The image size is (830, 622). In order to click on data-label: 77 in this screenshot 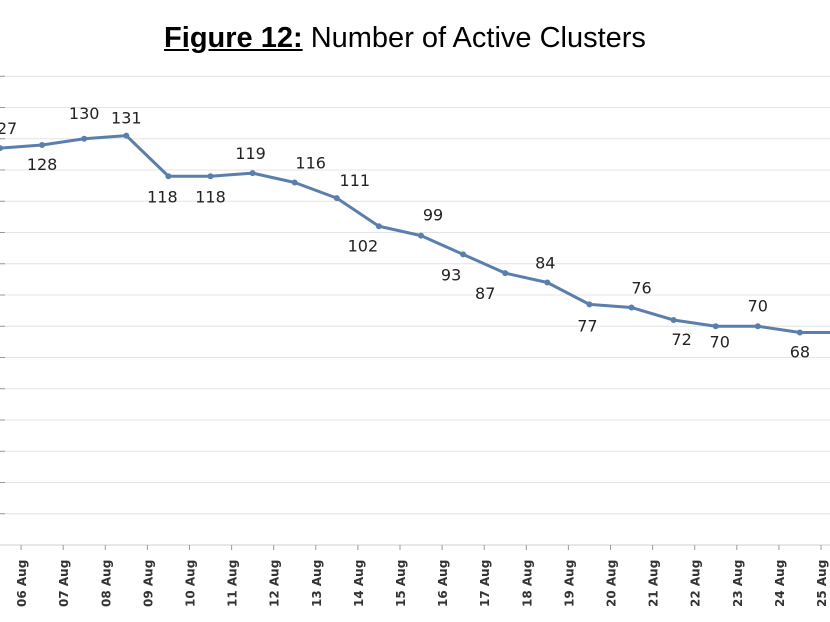, I will do `click(587, 325)`.